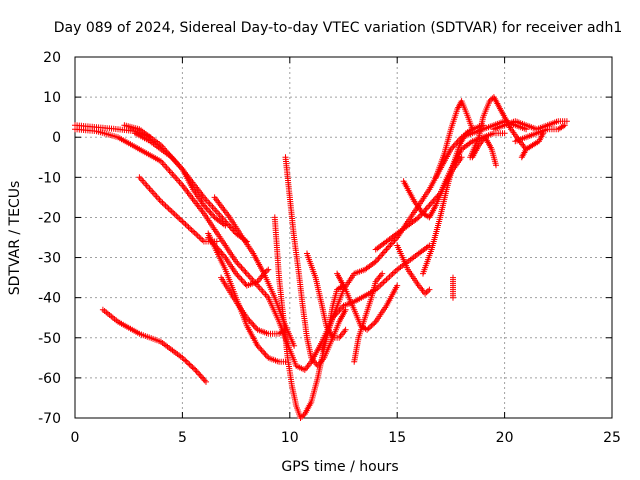 The height and width of the screenshot is (480, 640). Describe the element at coordinates (49, 218) in the screenshot. I see `y-tick-label: -20` at that location.